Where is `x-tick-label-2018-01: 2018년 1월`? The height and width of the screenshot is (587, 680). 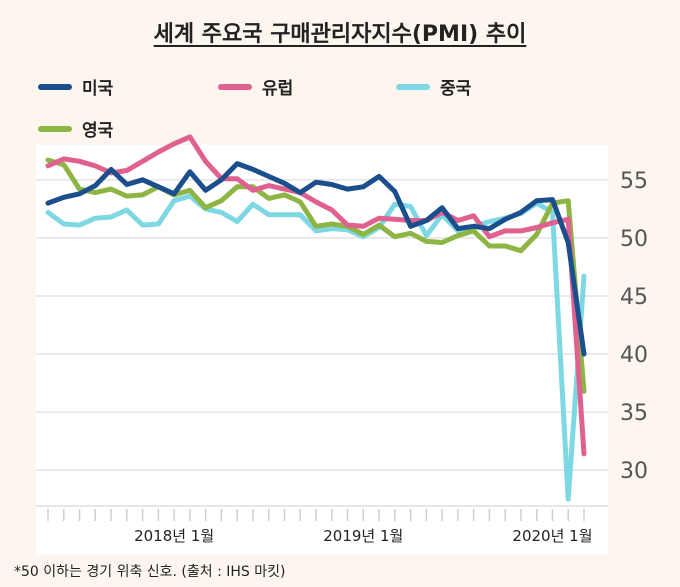
x-tick-label-2018-01: 2018년 1월 is located at coordinates (174, 536).